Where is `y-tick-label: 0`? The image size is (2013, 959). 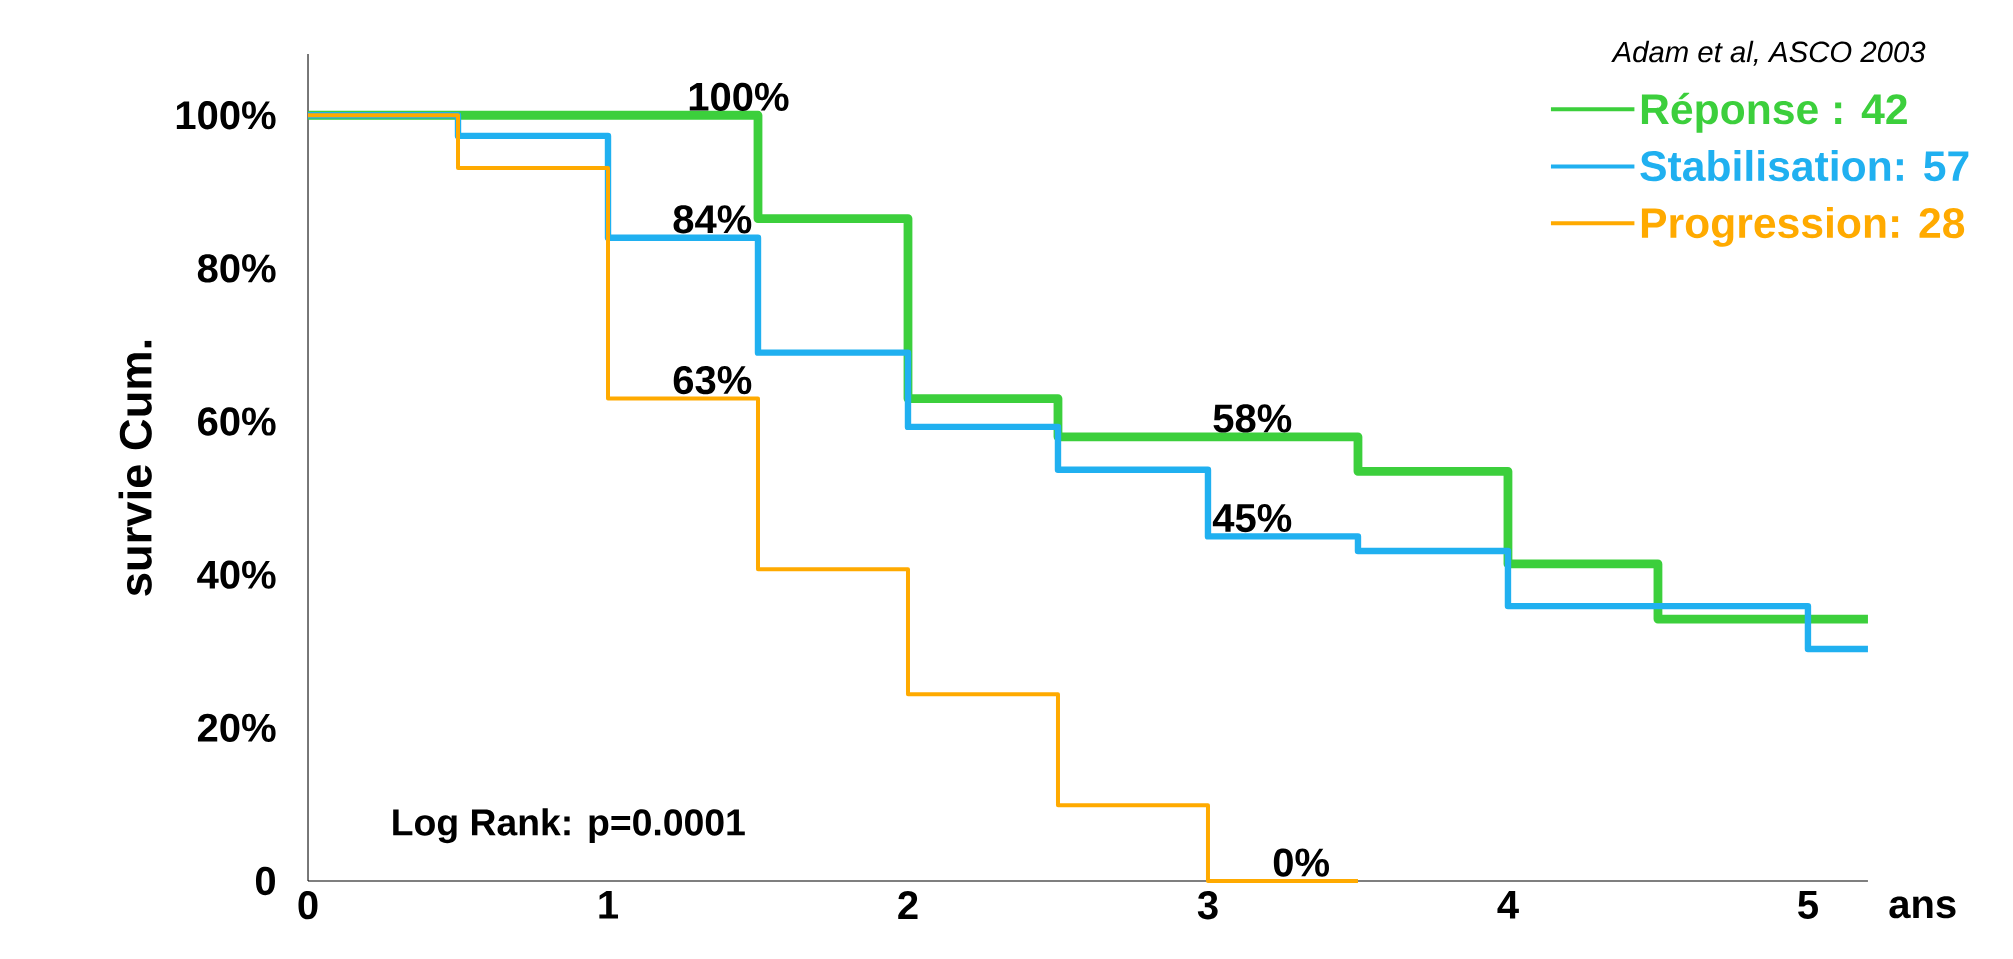
y-tick-label: 0 is located at coordinates (265, 881).